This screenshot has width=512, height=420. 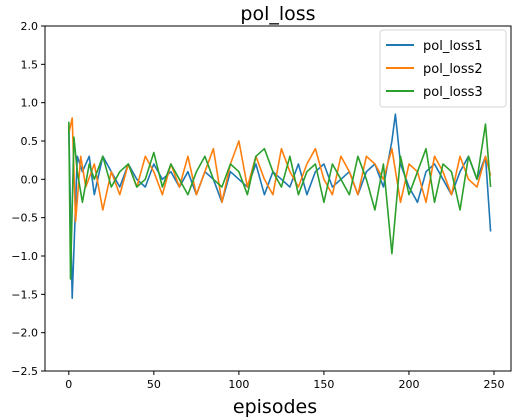 I want to click on y-tick-label: 0.0, so click(x=30, y=179).